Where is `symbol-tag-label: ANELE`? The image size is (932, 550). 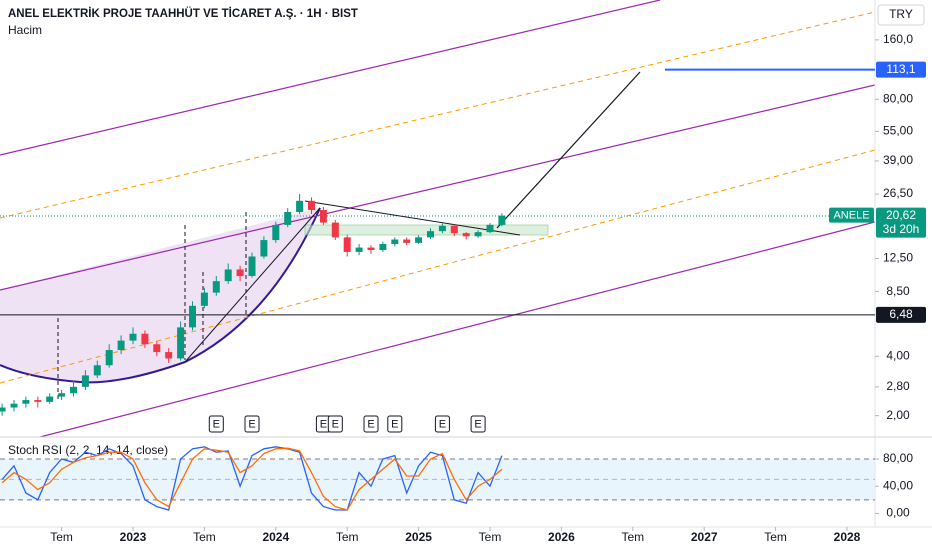
symbol-tag-label: ANELE is located at coordinates (851, 215).